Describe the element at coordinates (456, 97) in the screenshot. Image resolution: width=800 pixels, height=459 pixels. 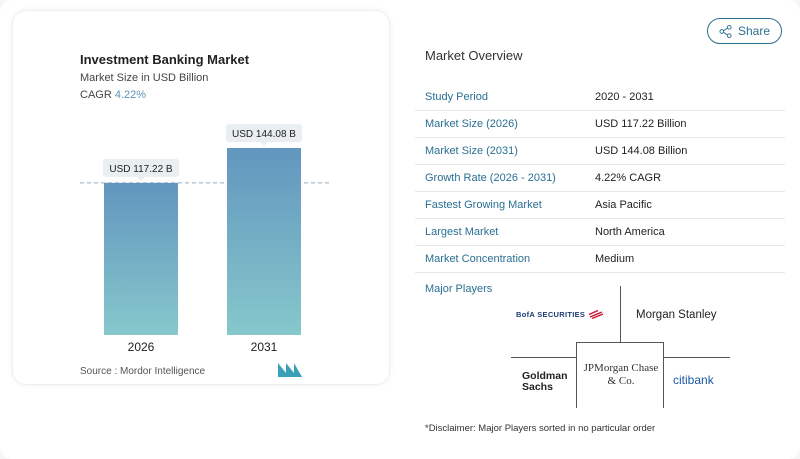
I see `row-key: Study Period` at that location.